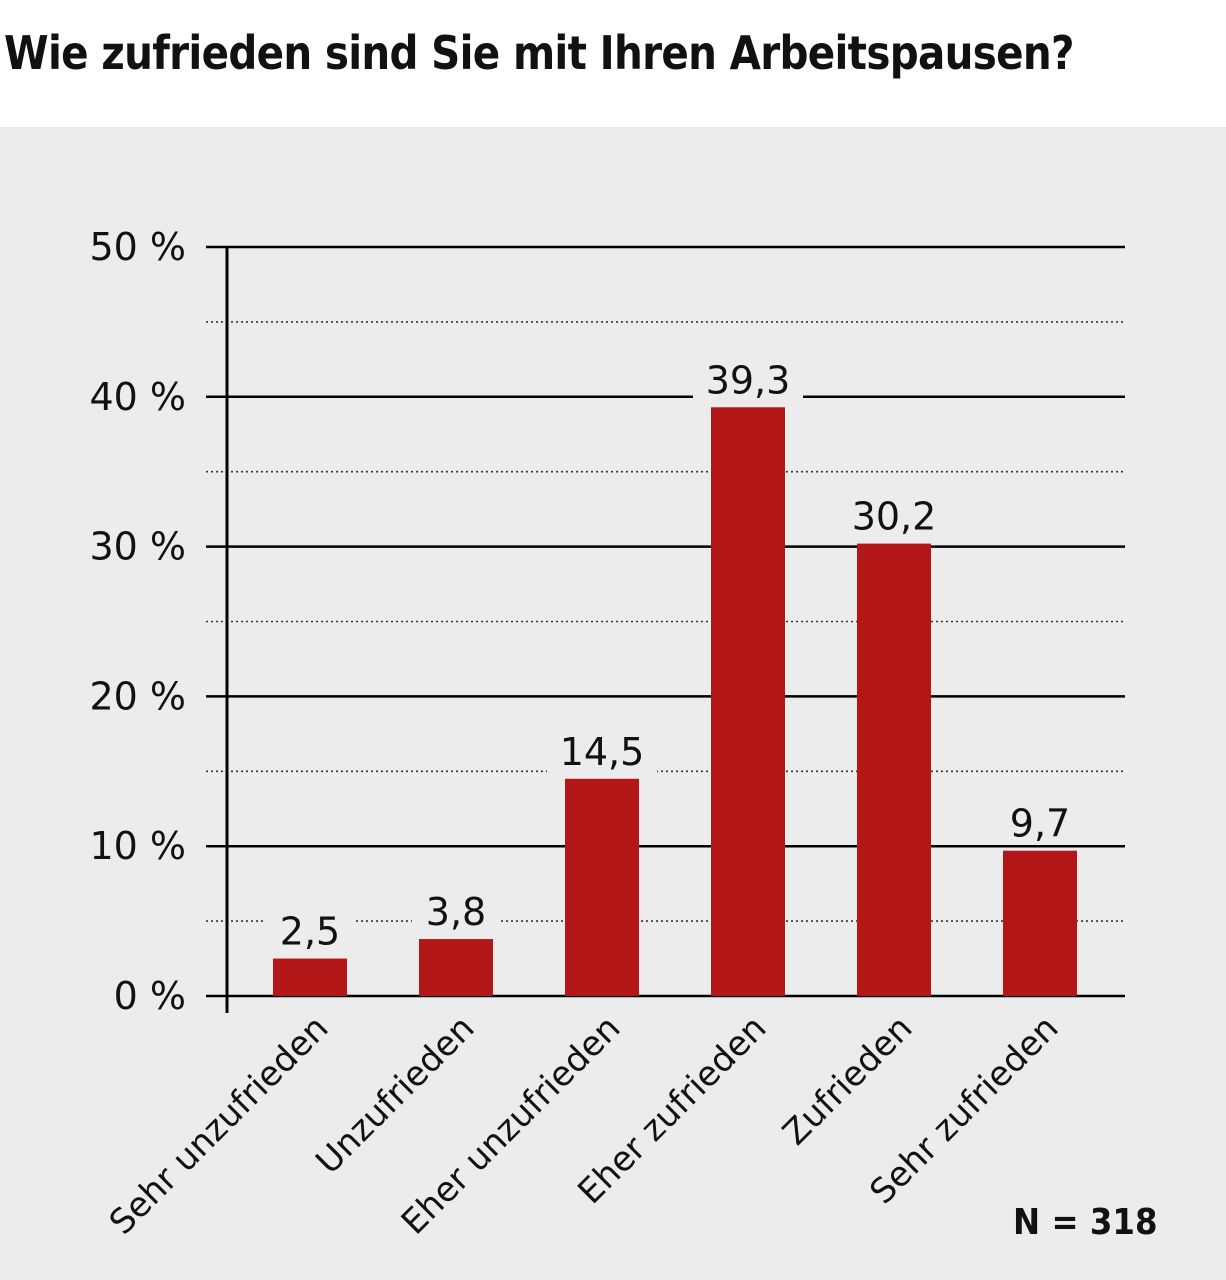 The height and width of the screenshot is (1280, 1226). I want to click on y-tick-label: 30 %, so click(137, 547).